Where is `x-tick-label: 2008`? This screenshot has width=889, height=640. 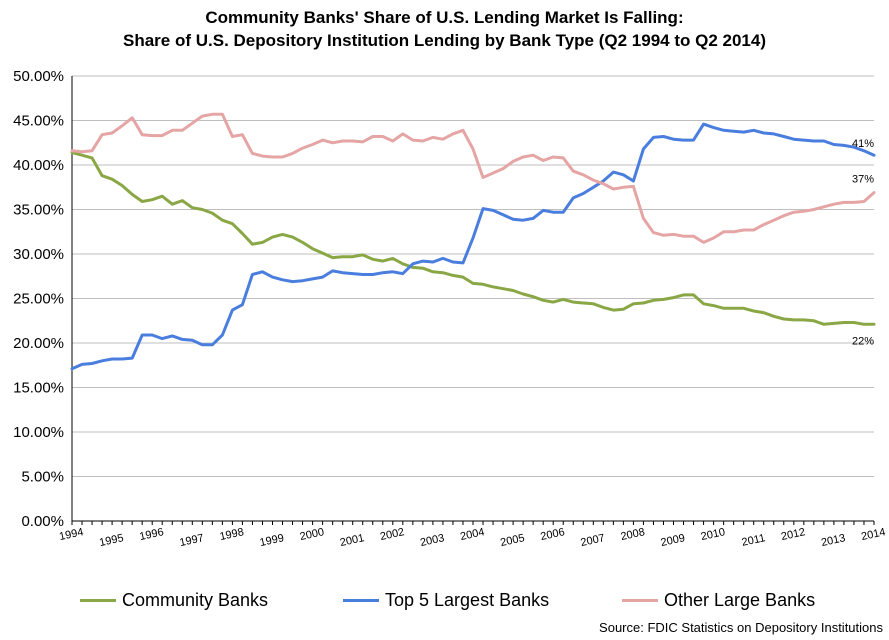 x-tick-label: 2008 is located at coordinates (633, 534).